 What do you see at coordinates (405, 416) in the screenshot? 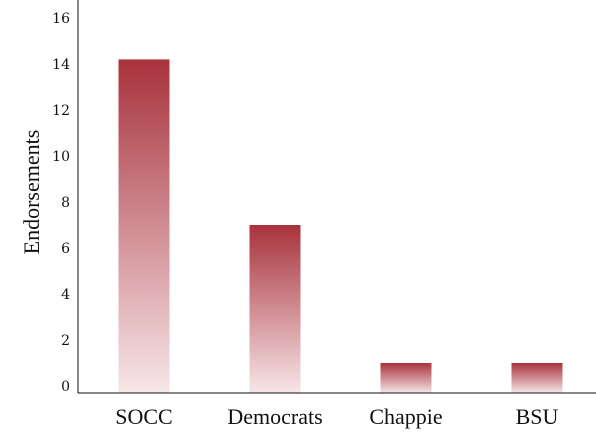
I see `x-tick-label-chappie: Chappie` at bounding box center [405, 416].